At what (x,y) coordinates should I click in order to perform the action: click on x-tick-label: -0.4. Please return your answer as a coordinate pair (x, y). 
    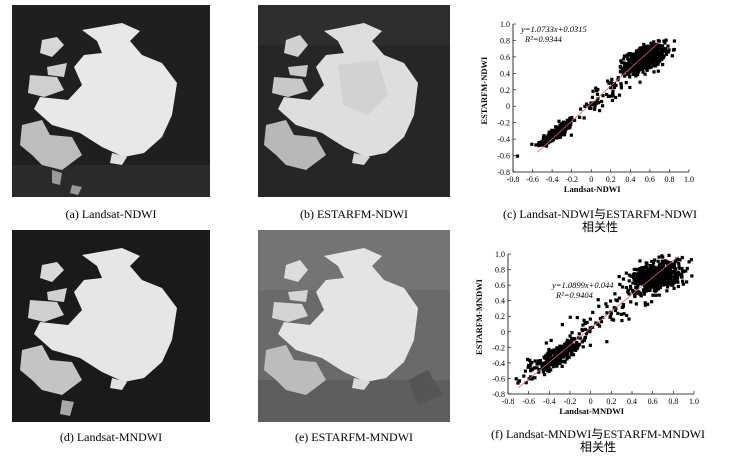
    Looking at the image, I should click on (552, 179).